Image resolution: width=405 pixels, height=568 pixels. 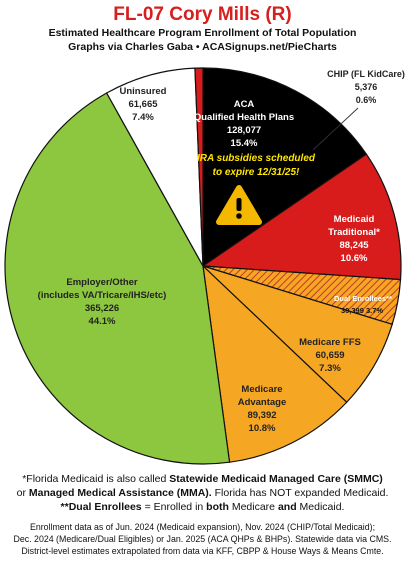 What do you see at coordinates (320, 507) in the screenshot?
I see `footnote-text: Medicaid.` at bounding box center [320, 507].